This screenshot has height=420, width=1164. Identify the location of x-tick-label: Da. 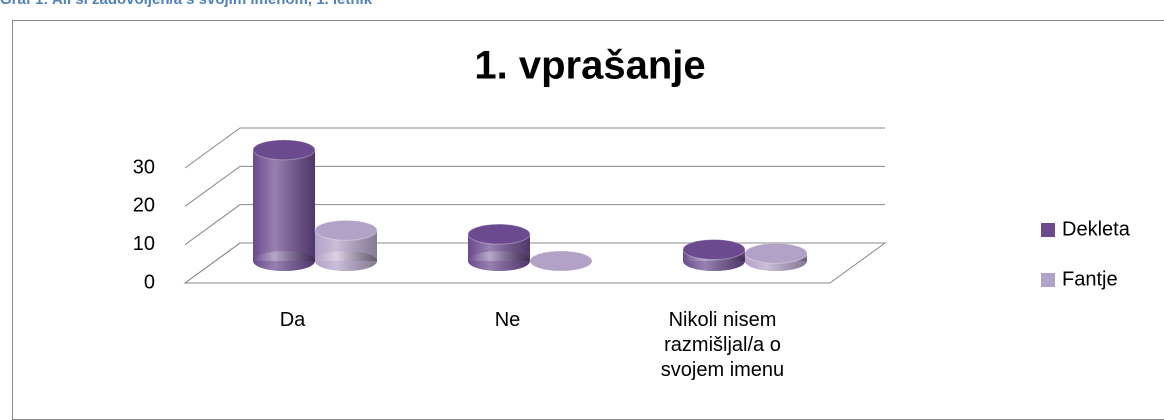
(292, 320).